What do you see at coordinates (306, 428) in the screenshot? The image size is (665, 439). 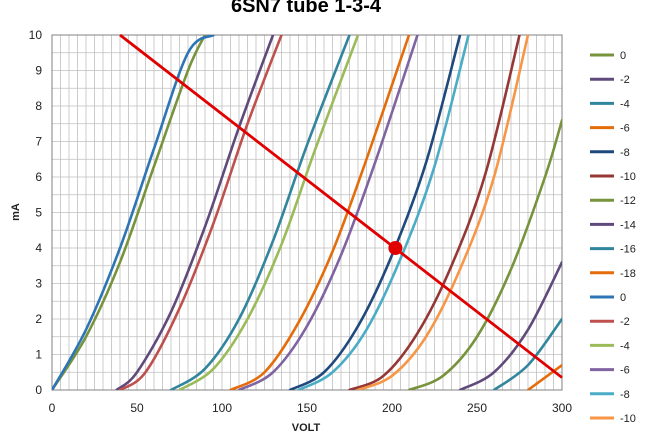 I see `x-axis-title: VOLT` at bounding box center [306, 428].